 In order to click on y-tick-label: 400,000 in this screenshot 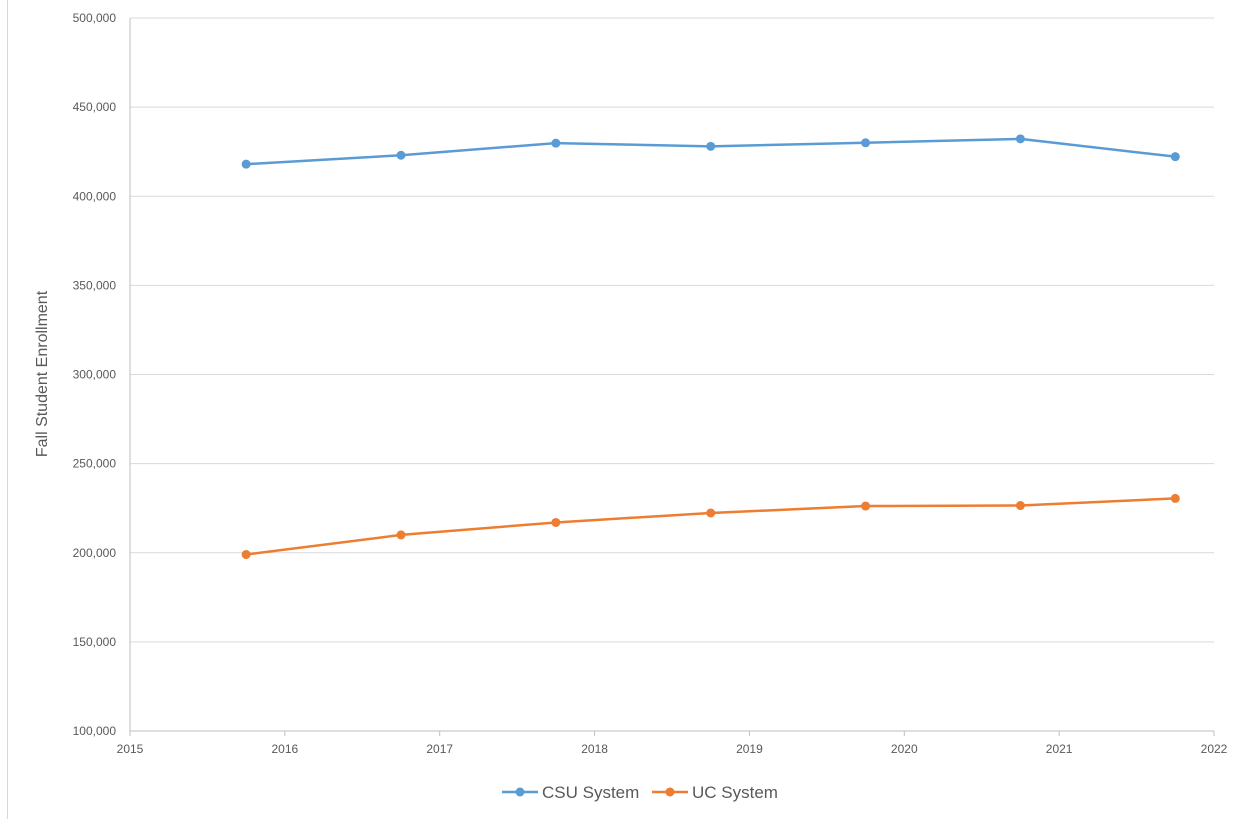, I will do `click(95, 196)`.